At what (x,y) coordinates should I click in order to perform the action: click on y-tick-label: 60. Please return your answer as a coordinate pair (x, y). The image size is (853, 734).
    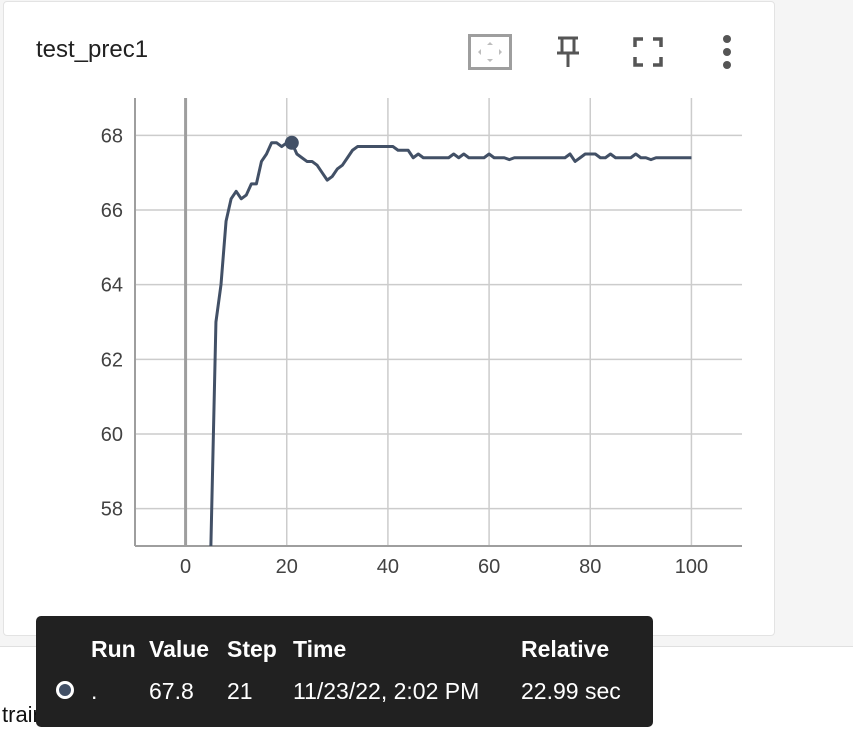
    Looking at the image, I should click on (112, 435).